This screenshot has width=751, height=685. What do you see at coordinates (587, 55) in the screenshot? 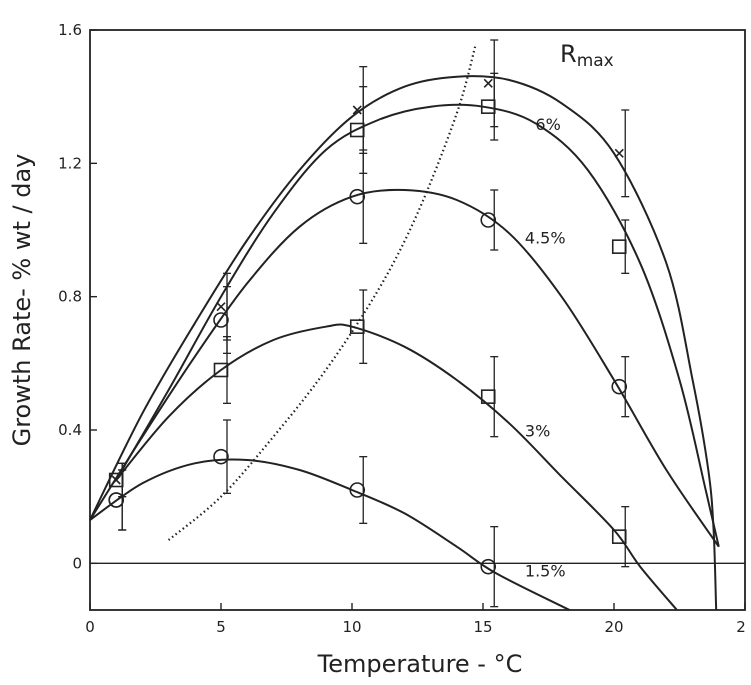
I see `legend-title: Rmax` at bounding box center [587, 55].